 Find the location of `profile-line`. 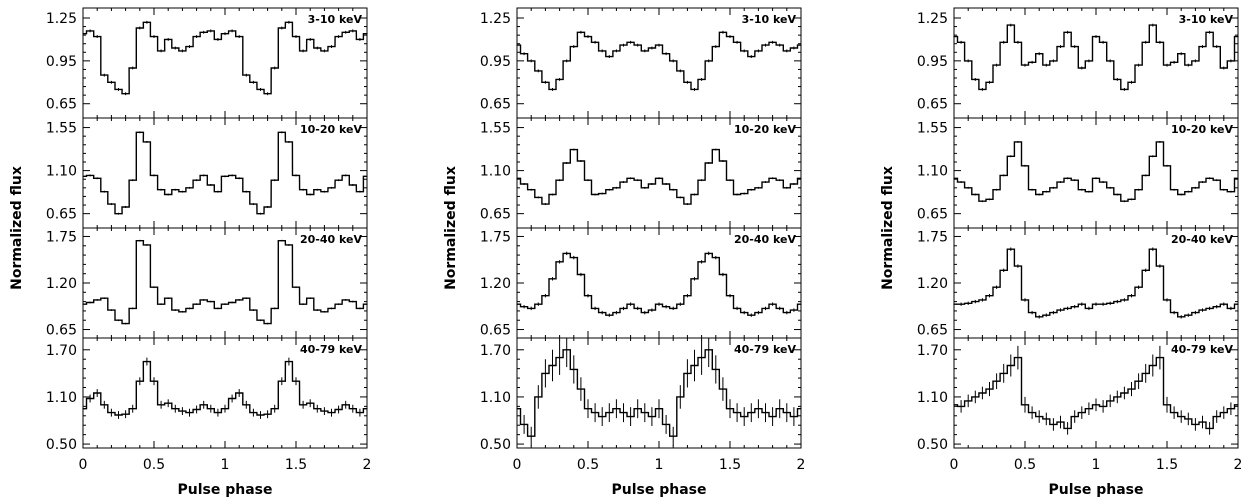

profile-line is located at coordinates (1096, 171).